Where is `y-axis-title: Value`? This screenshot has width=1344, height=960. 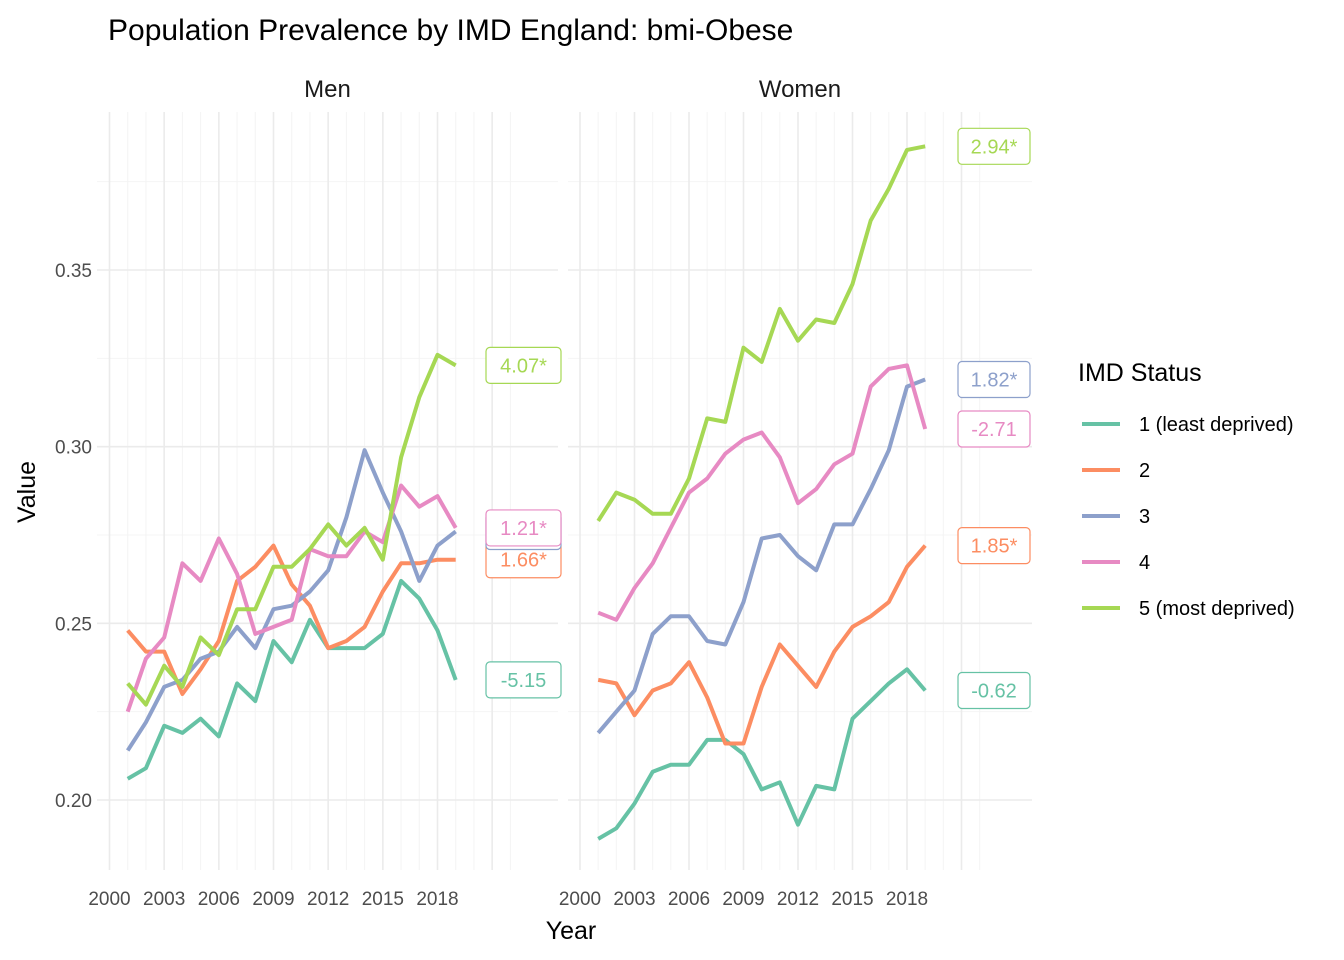 y-axis-title: Value is located at coordinates (27, 492).